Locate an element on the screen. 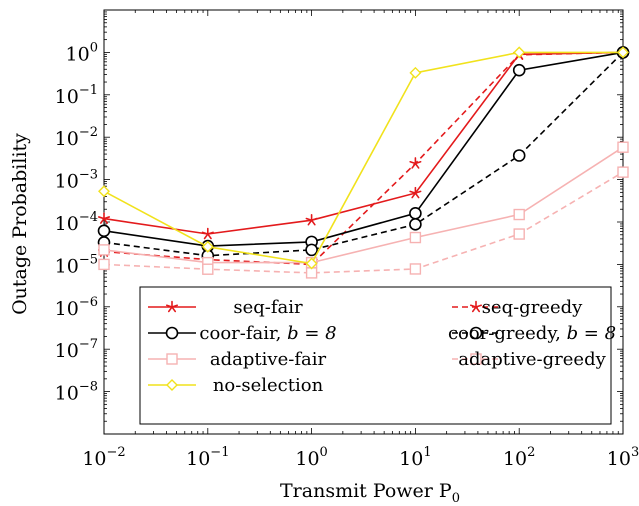 This screenshot has height=506, width=639. legend-label: seq-fair is located at coordinates (268, 307).